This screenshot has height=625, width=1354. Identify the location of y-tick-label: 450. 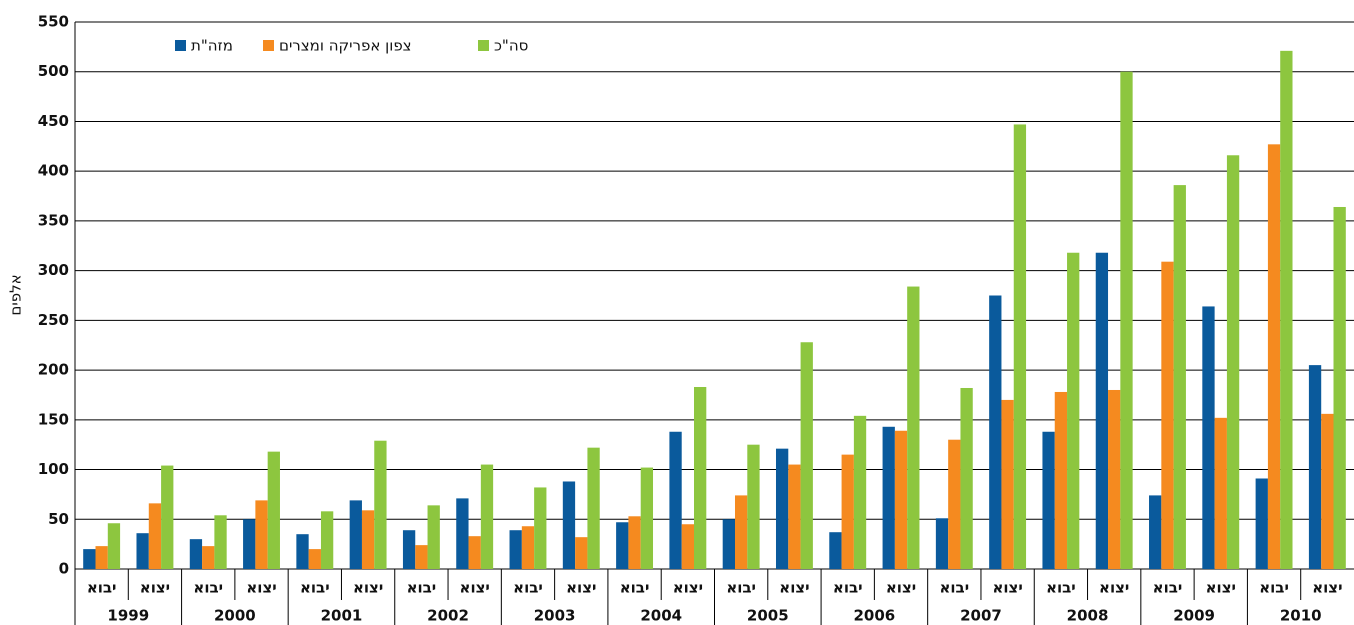
(53, 121).